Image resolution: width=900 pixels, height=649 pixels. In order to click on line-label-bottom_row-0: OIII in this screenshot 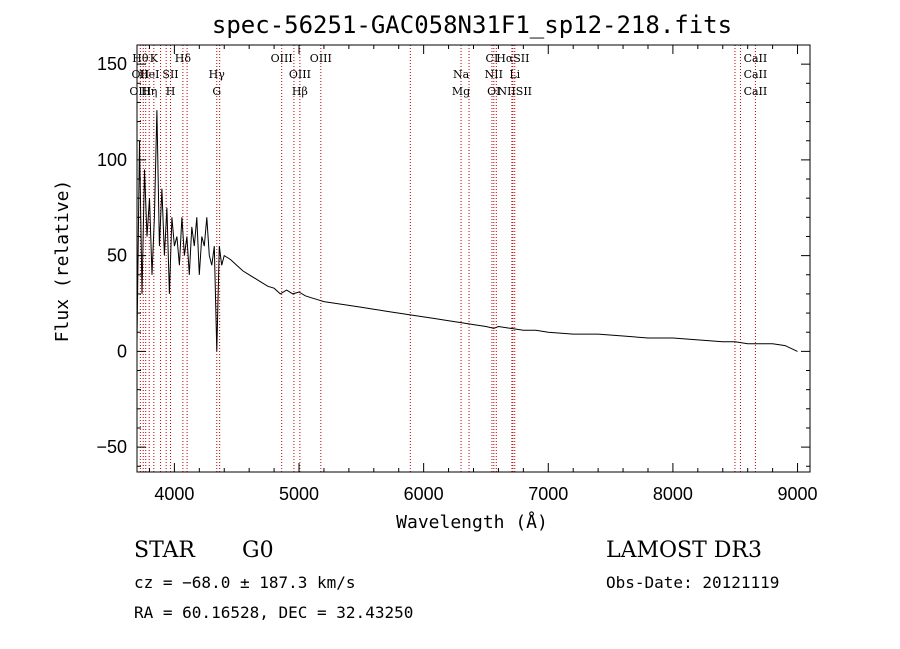, I will do `click(140, 91)`.